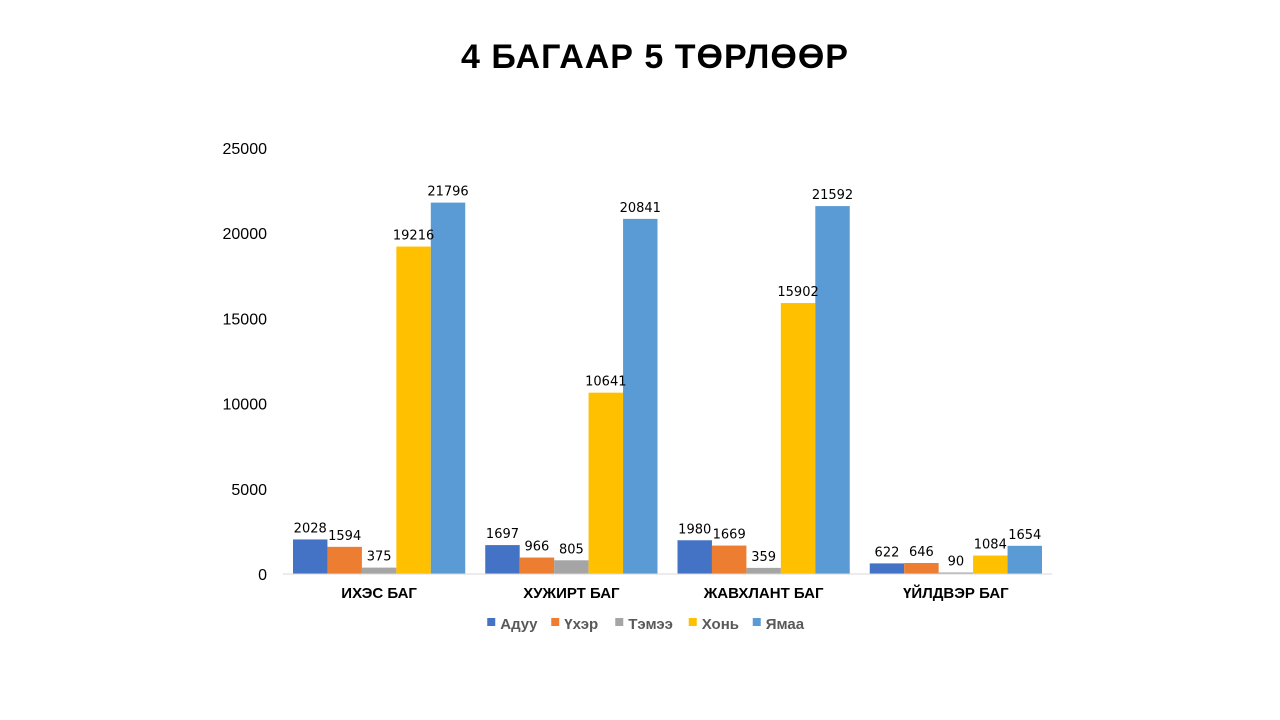 This screenshot has width=1280, height=720. I want to click on legend-label: Ямаа, so click(785, 624).